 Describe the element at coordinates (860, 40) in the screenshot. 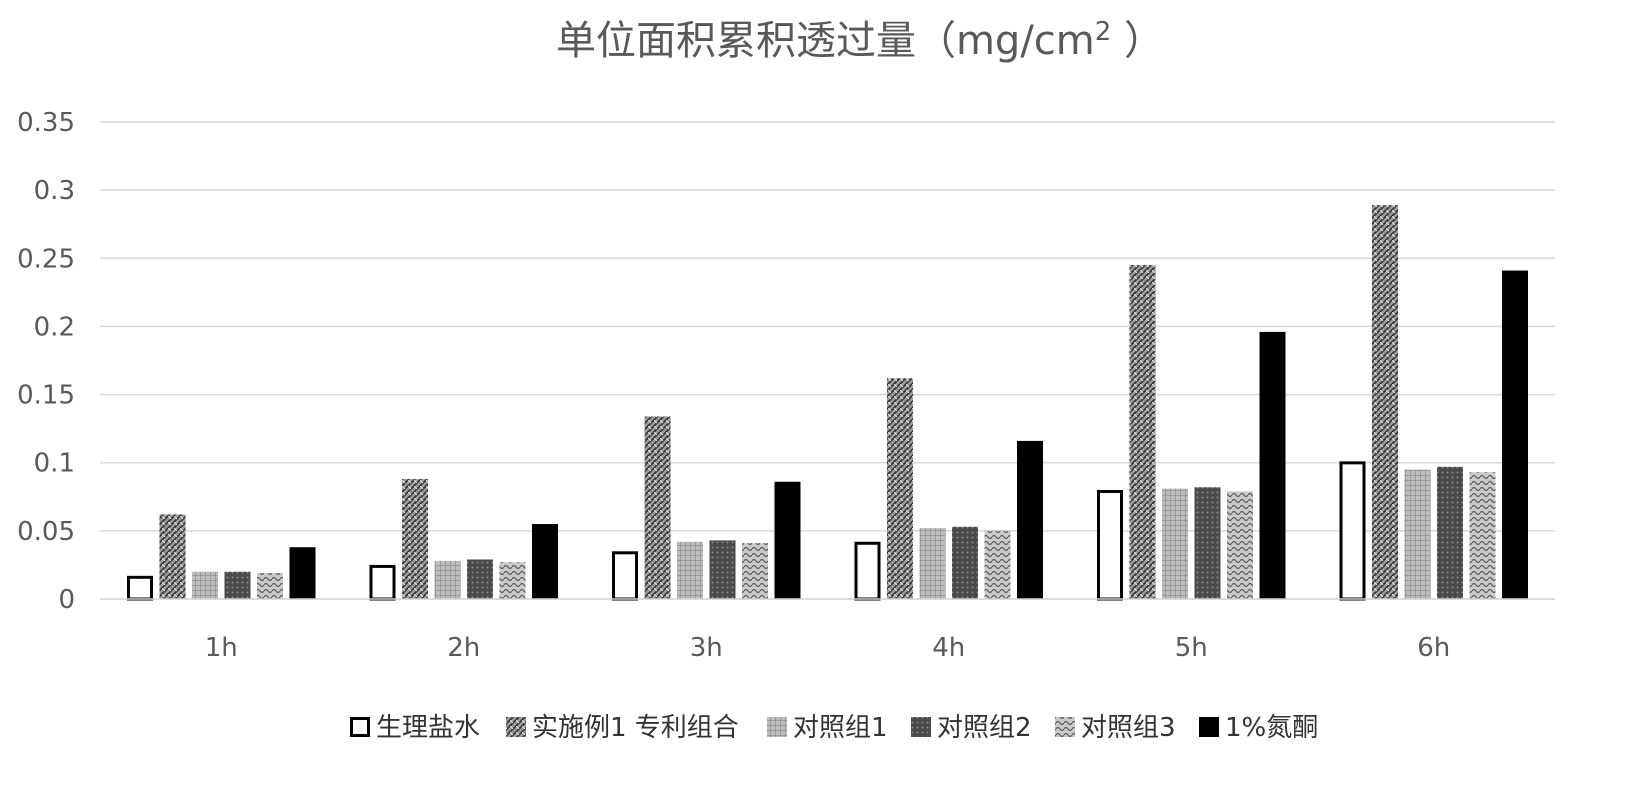

I see `chart-title: 单位面积累积透过量（mg/cm2 ）` at that location.